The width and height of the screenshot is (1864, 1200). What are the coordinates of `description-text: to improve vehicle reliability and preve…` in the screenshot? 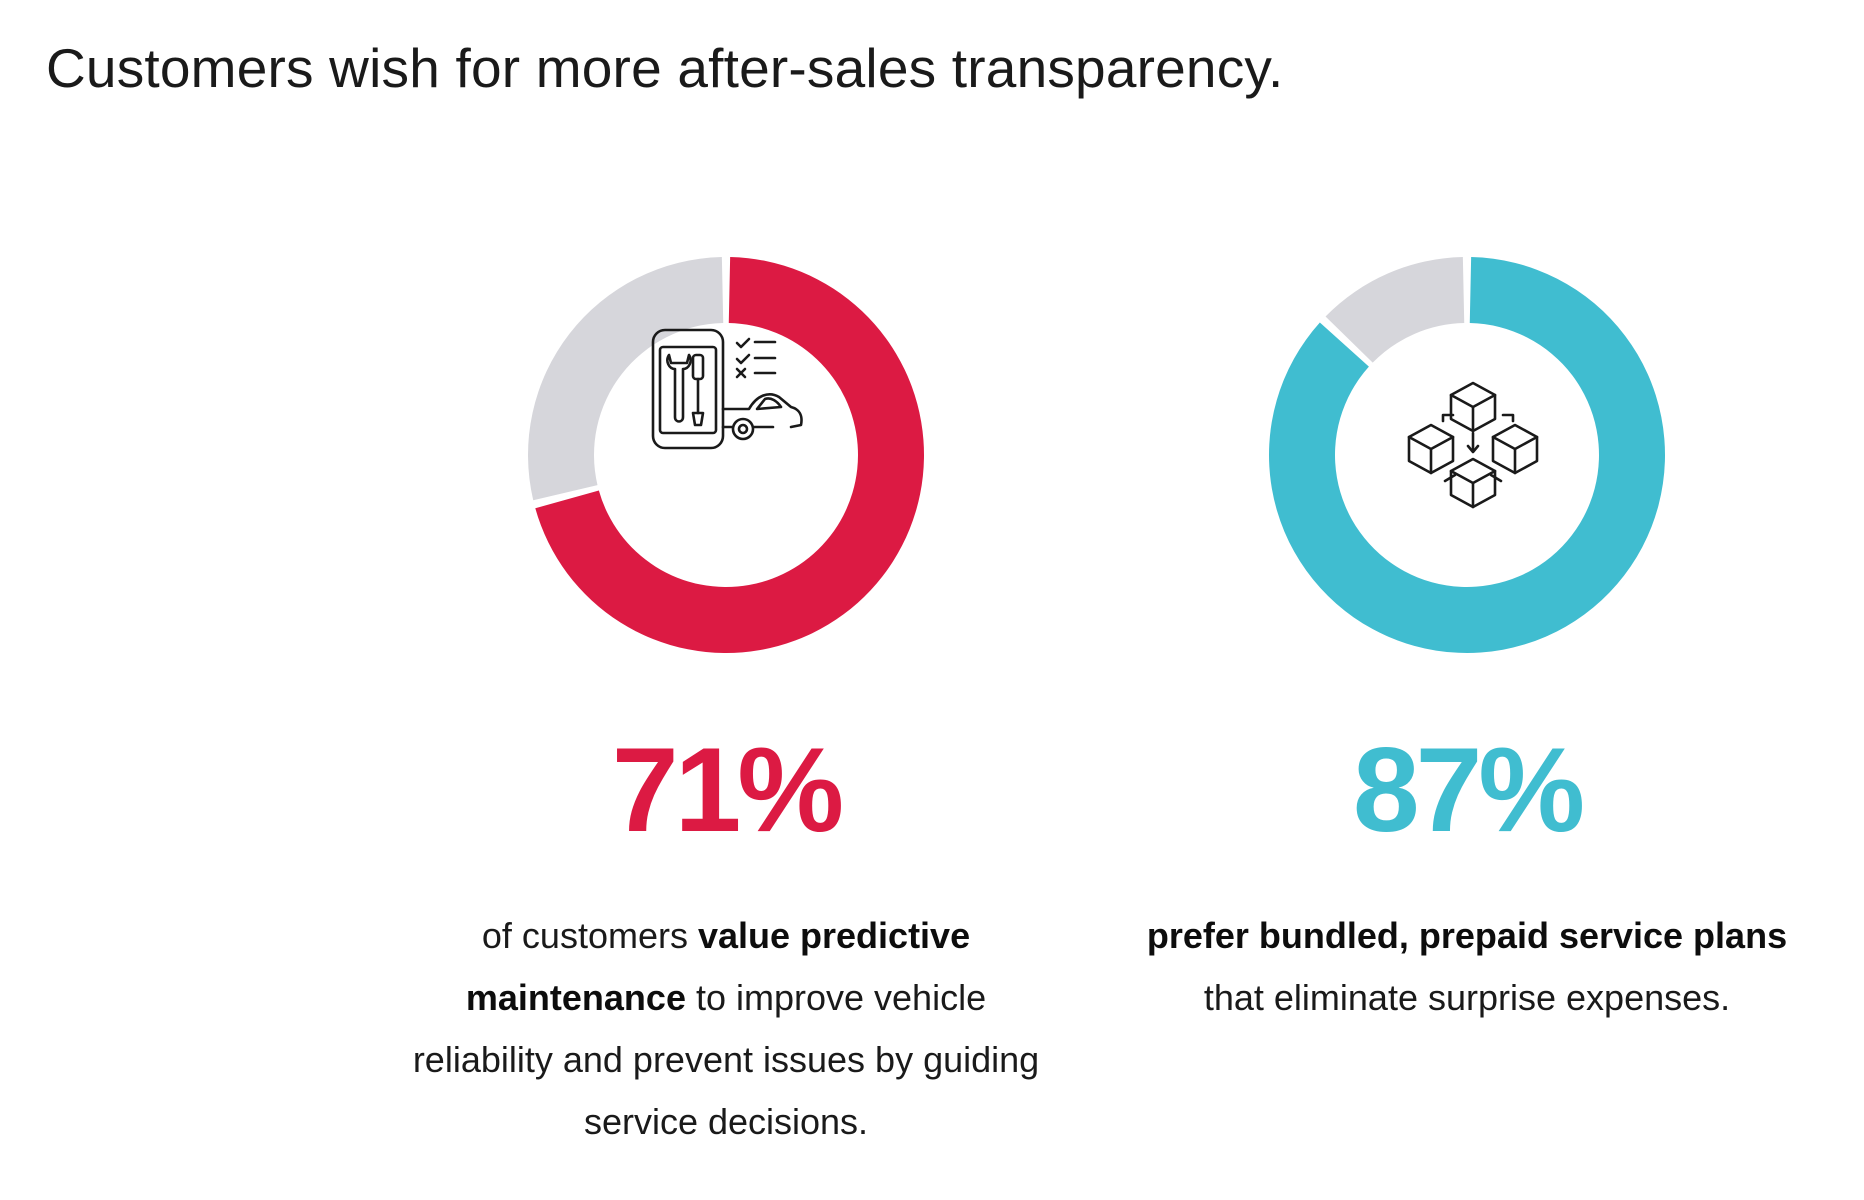 It's located at (726, 1059).